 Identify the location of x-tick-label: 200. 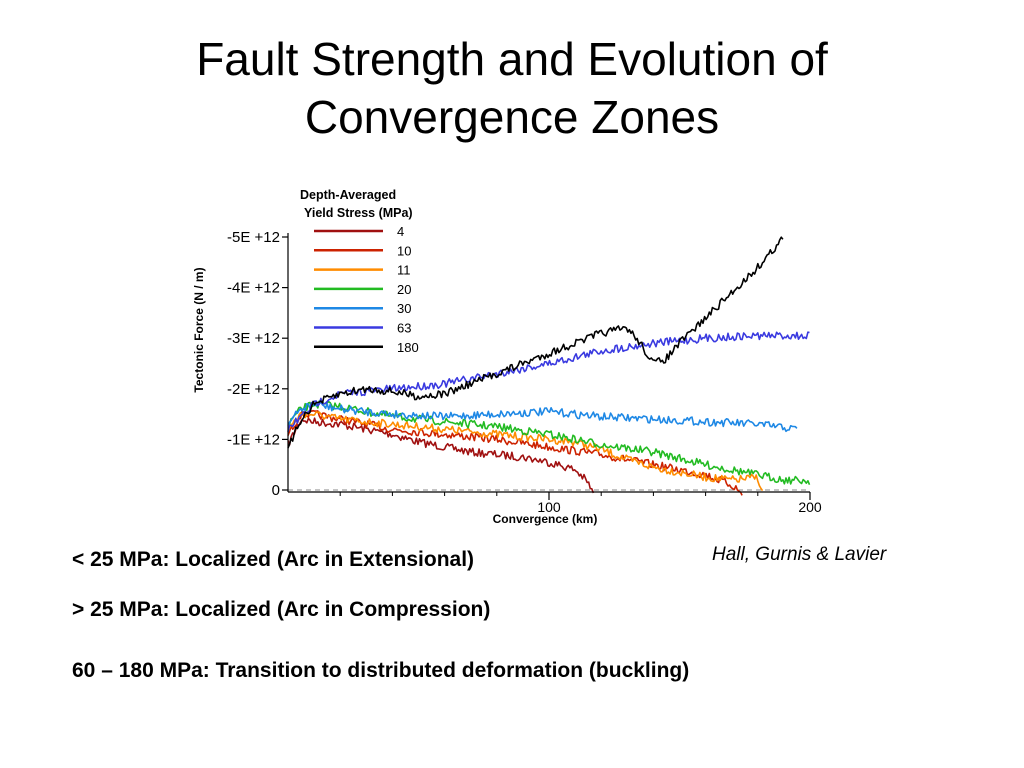
(810, 507).